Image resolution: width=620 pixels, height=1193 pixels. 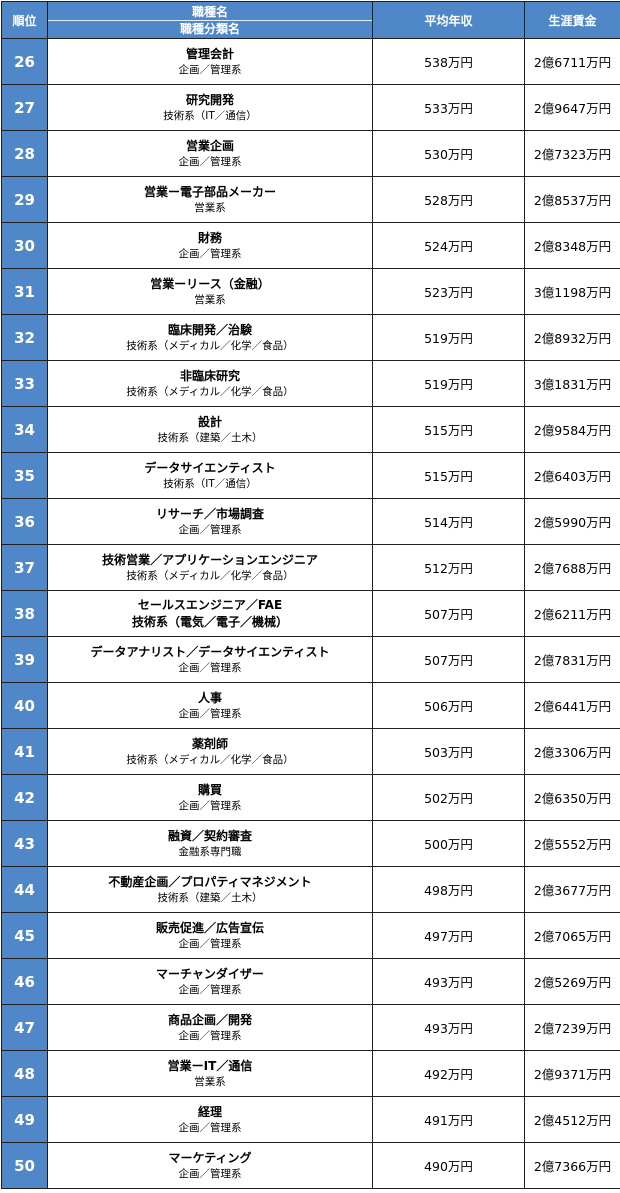 I want to click on job-cell: 商品企画／開発企画／管理系, so click(x=210, y=1028).